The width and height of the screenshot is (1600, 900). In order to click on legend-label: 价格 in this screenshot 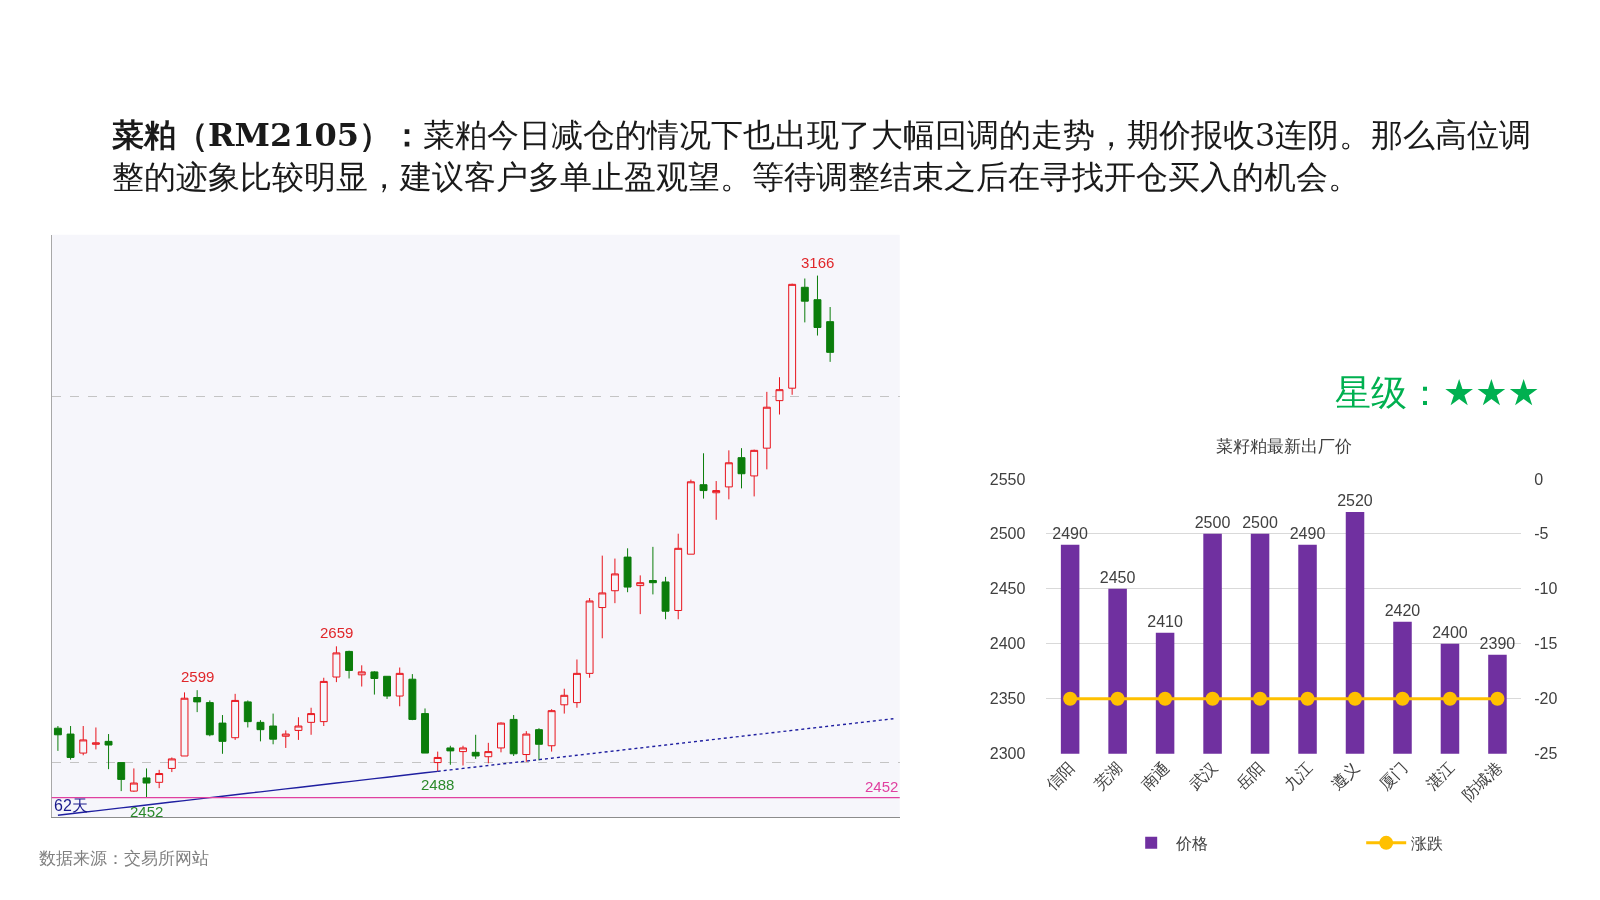, I will do `click(1192, 844)`.